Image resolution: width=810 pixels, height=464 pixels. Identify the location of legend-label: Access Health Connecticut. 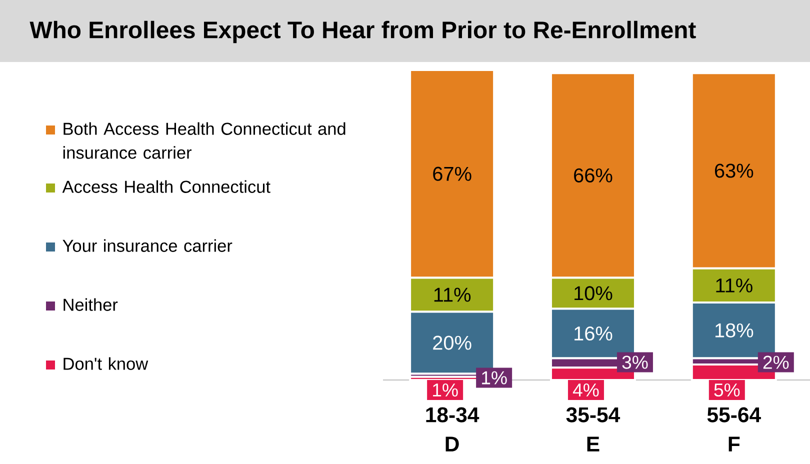
(166, 186).